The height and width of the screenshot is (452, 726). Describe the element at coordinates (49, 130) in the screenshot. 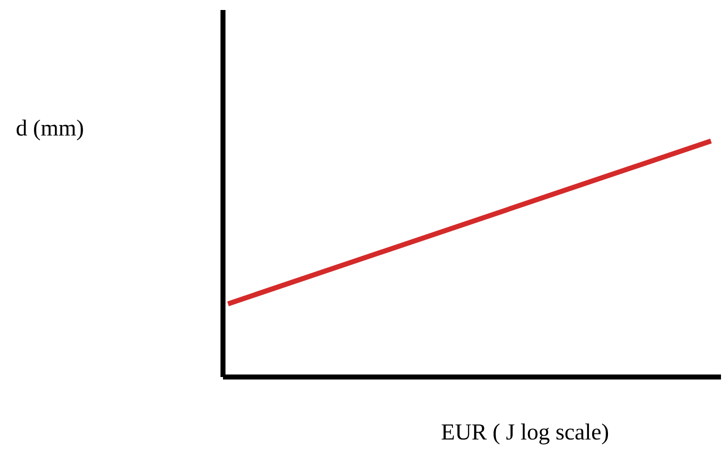

I see `y-axis-title: d (mm)` at that location.